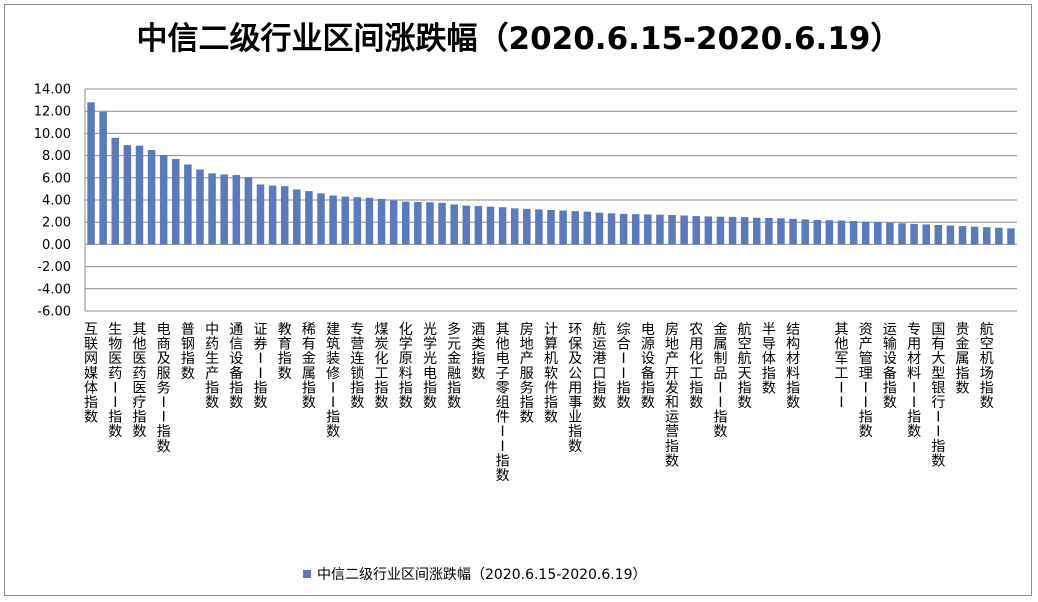 This screenshot has width=1038, height=602. I want to click on x-category-label: 房地产服务指数, so click(527, 374).